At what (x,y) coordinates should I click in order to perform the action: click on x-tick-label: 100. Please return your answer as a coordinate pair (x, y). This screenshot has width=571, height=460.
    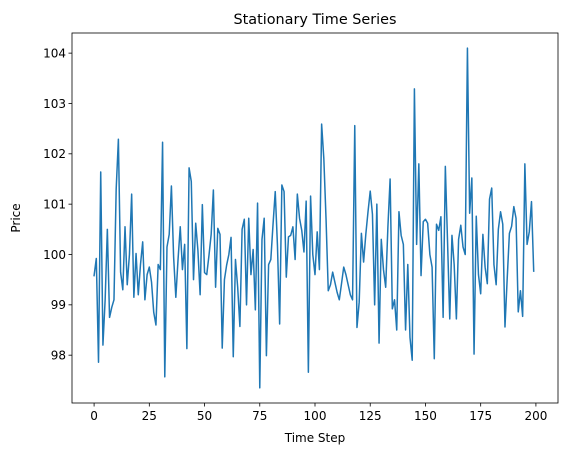
    Looking at the image, I should click on (315, 416).